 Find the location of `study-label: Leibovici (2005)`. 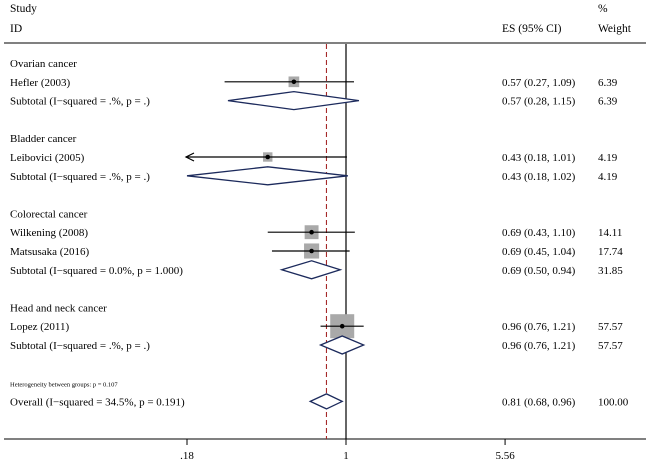

study-label: Leibovici (2005) is located at coordinates (47, 158).